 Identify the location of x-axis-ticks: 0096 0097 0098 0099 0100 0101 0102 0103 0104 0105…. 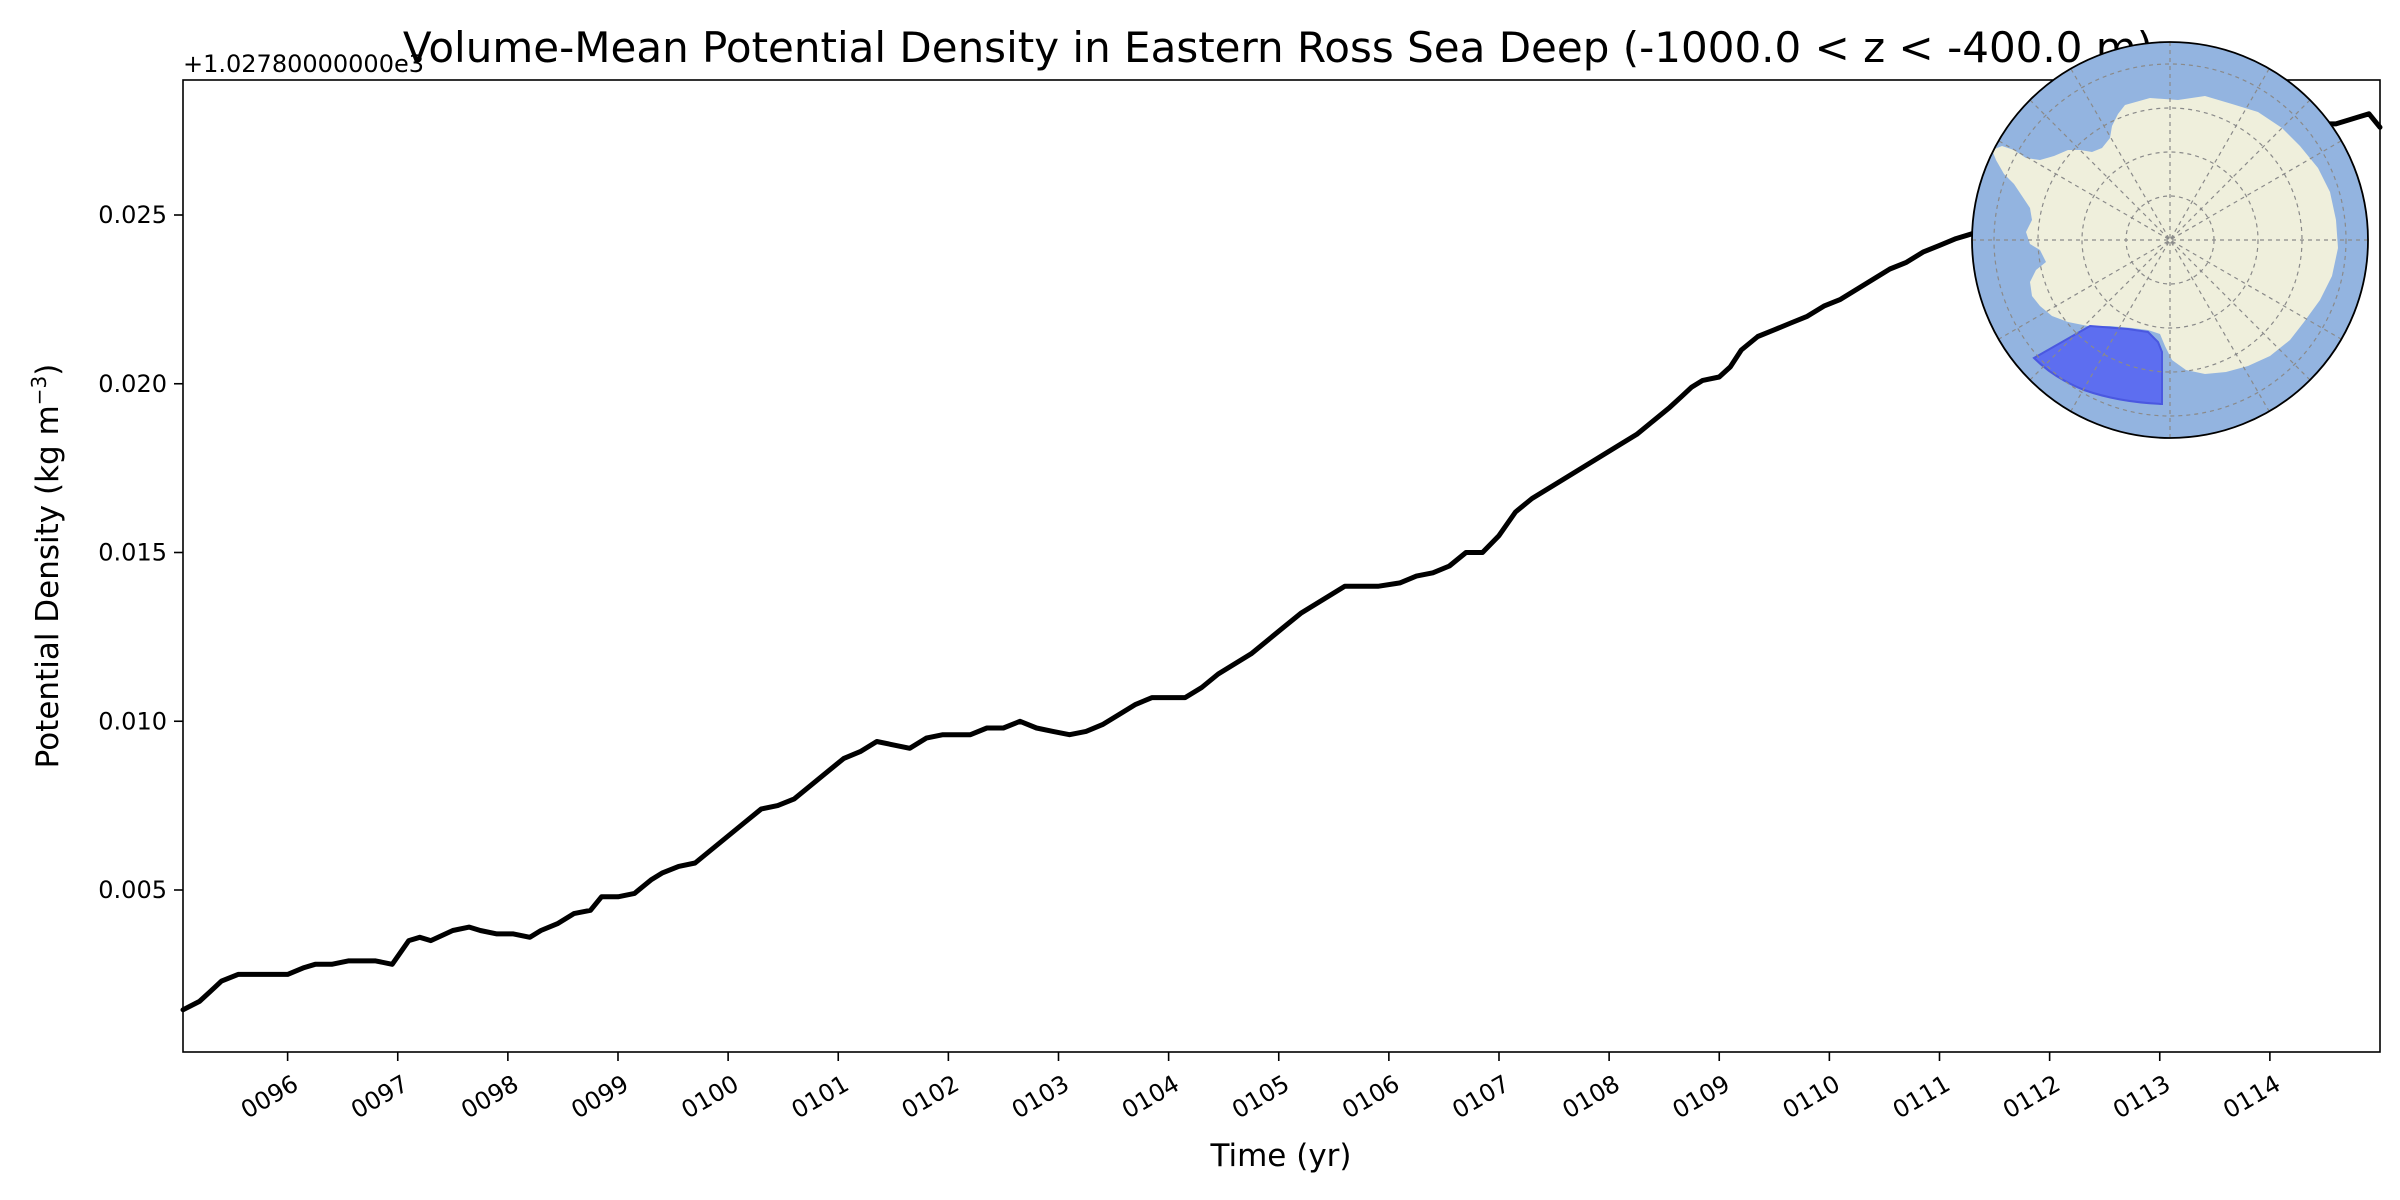
(1260, 1088).